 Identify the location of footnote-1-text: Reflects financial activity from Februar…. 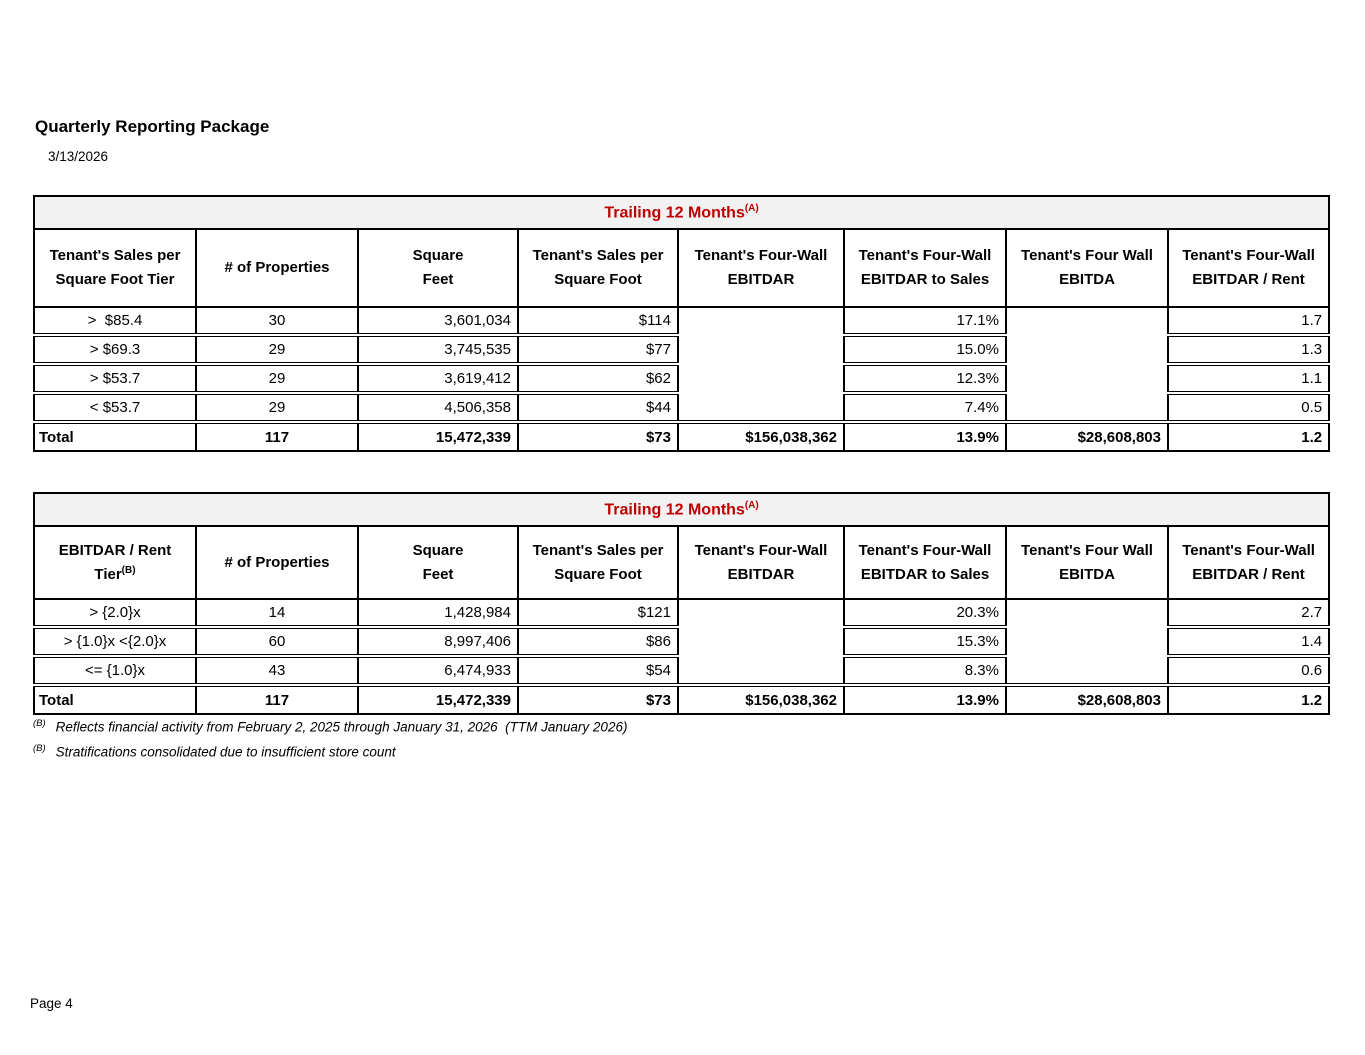
(341, 727).